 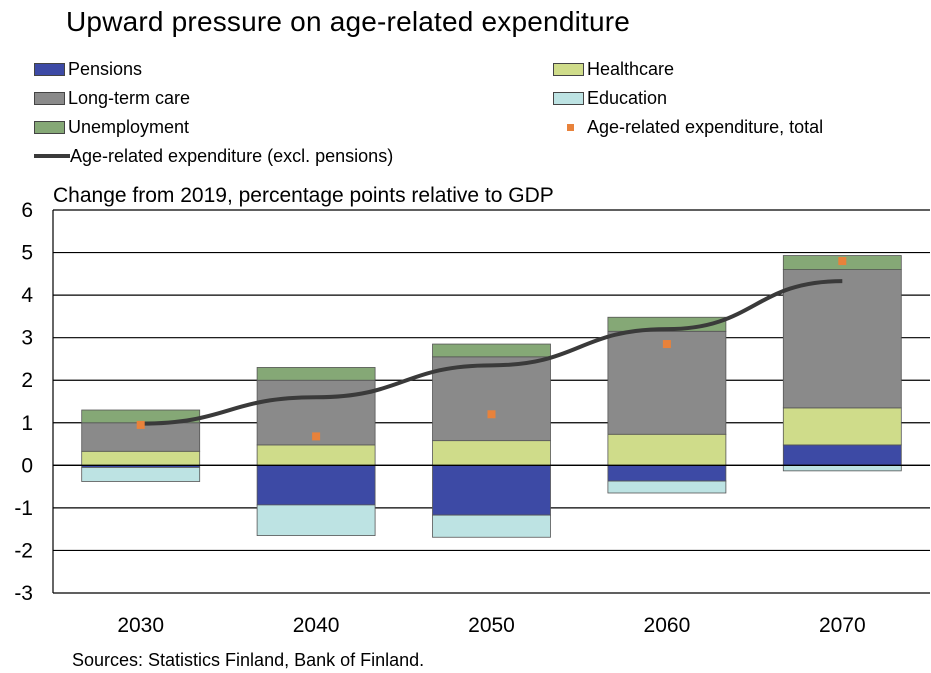 I want to click on legend-item-pensions: Pensions, so click(x=88, y=69).